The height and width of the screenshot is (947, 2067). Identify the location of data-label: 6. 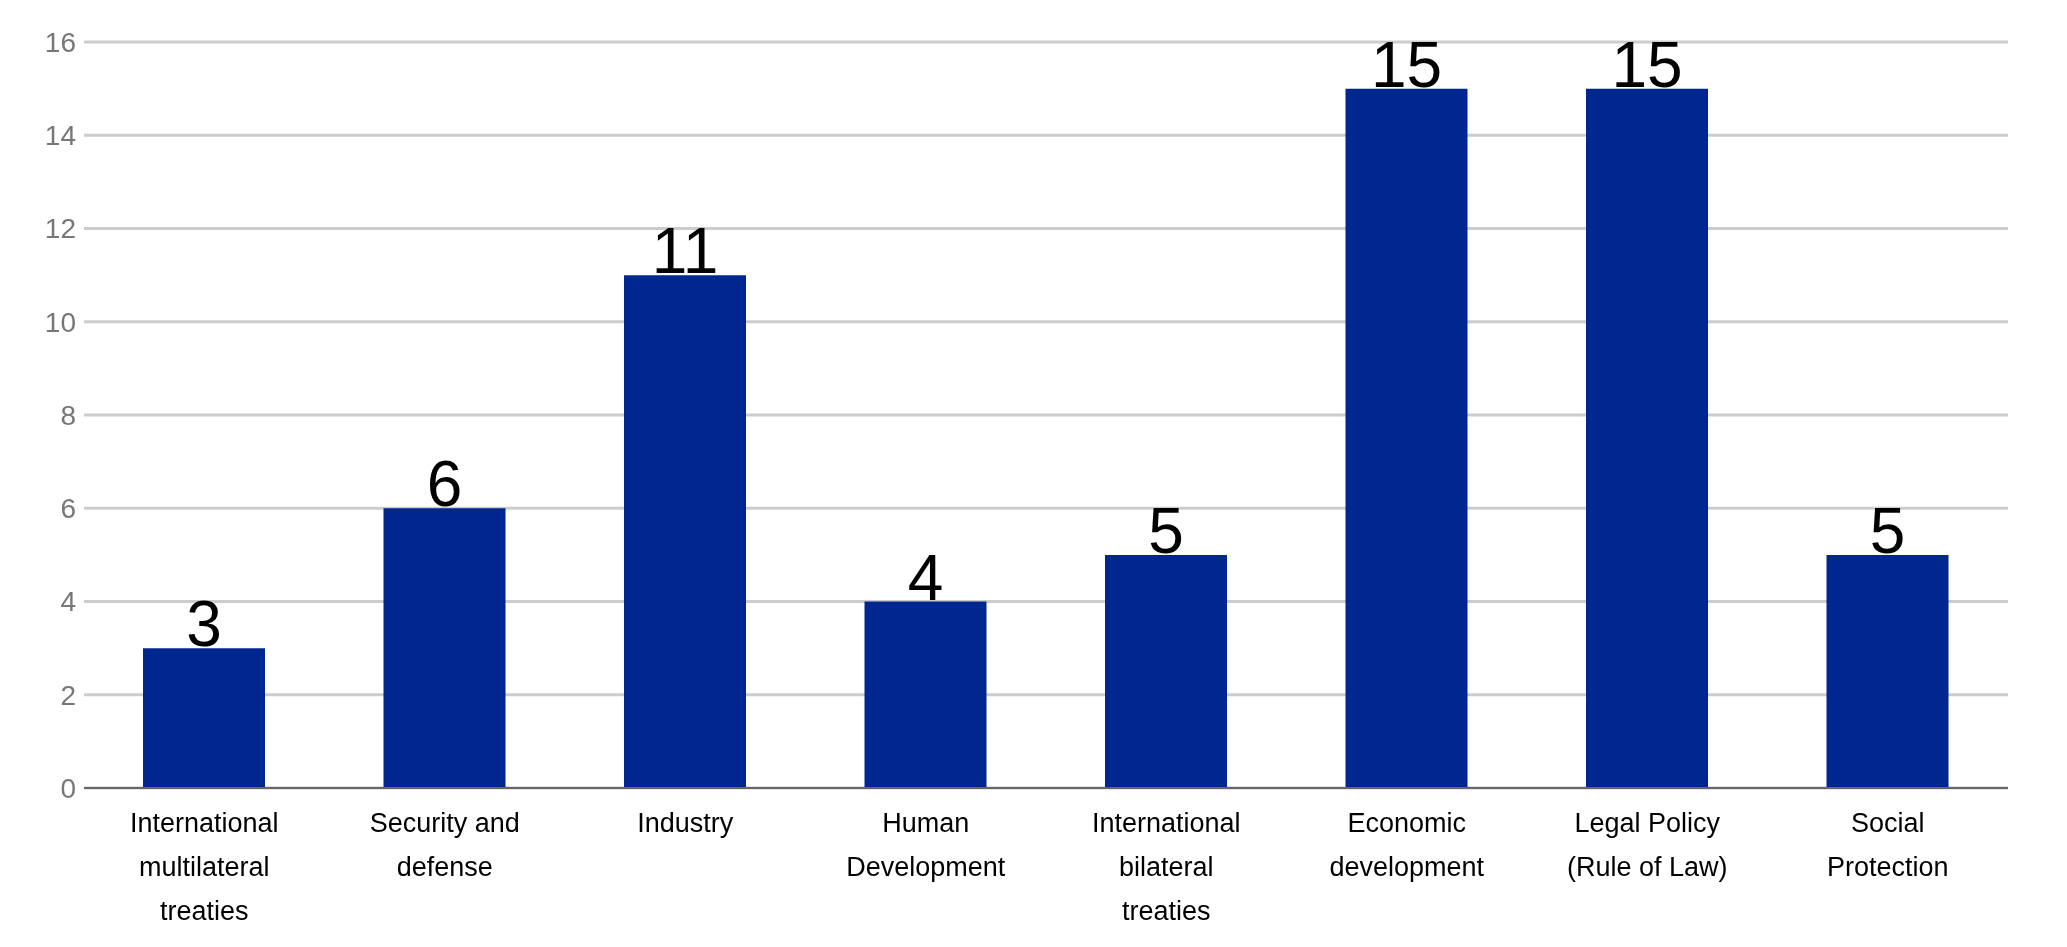
(444, 484).